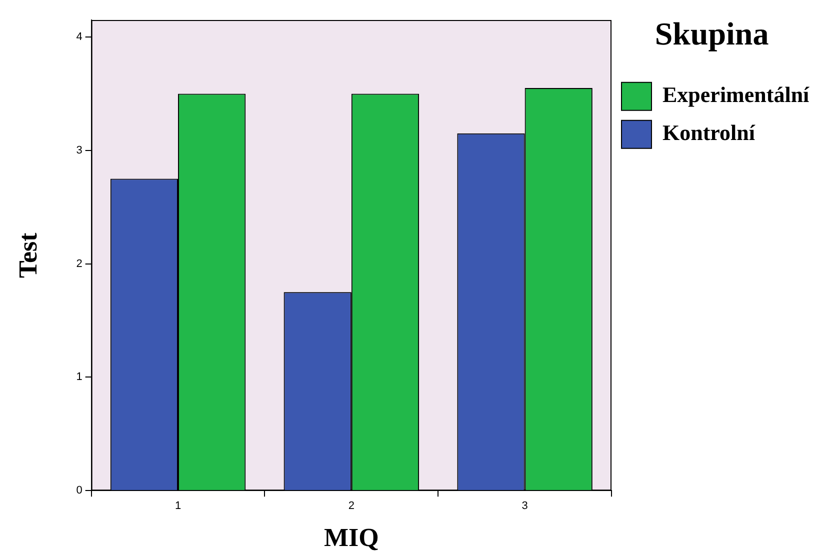  Describe the element at coordinates (79, 264) in the screenshot. I see `y-tick-label: 2` at that location.